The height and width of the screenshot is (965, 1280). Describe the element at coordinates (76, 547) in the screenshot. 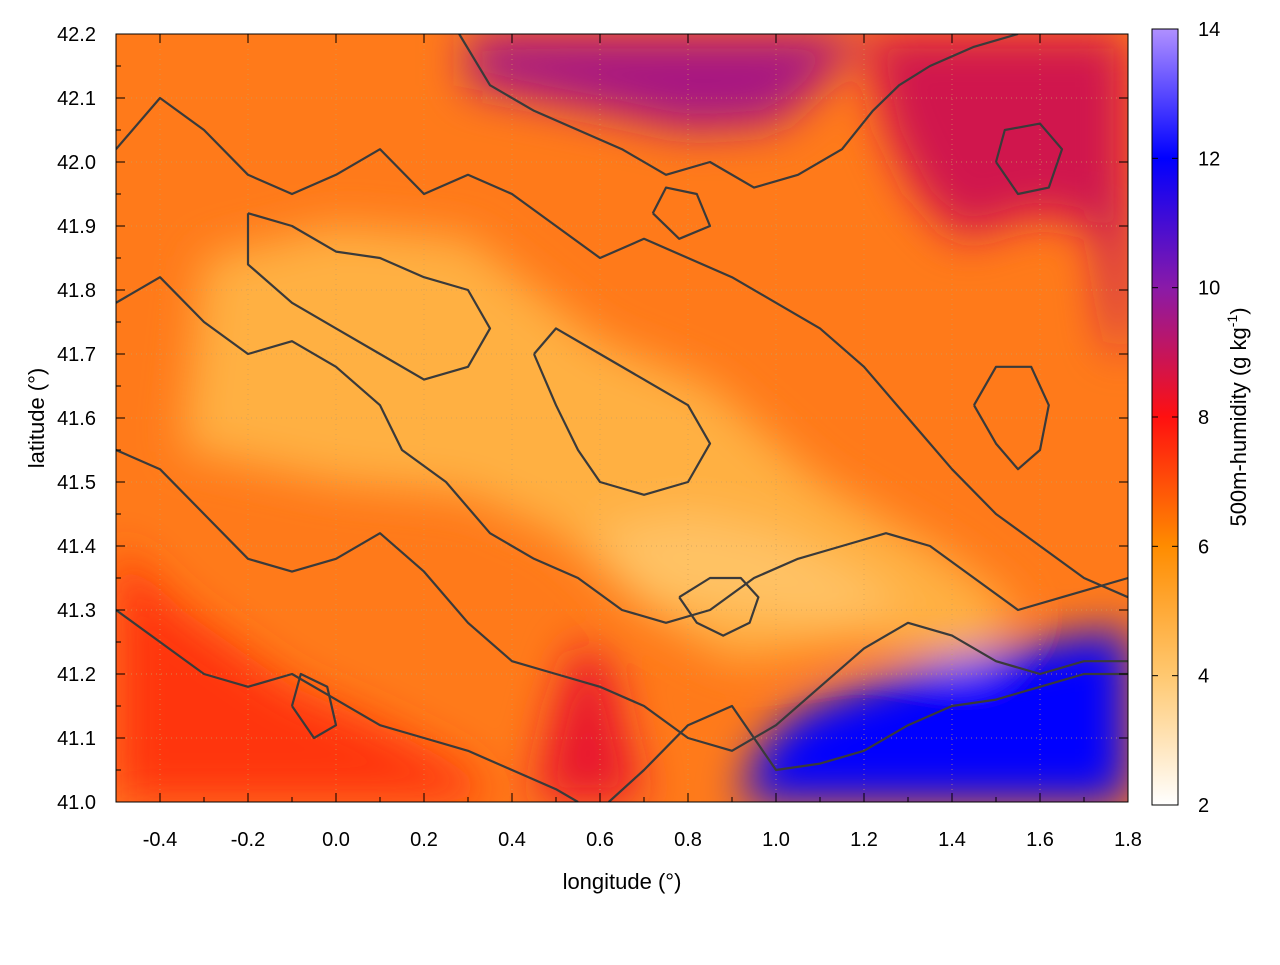

I see `y-tick-label-4: 41.4` at that location.